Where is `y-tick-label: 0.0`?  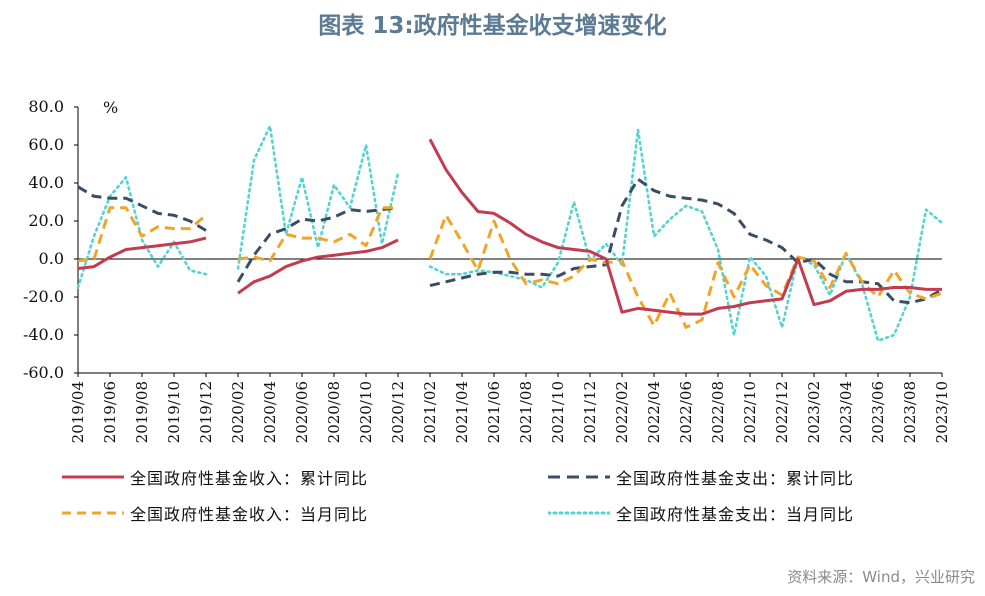
y-tick-label: 0.0 is located at coordinates (51, 258).